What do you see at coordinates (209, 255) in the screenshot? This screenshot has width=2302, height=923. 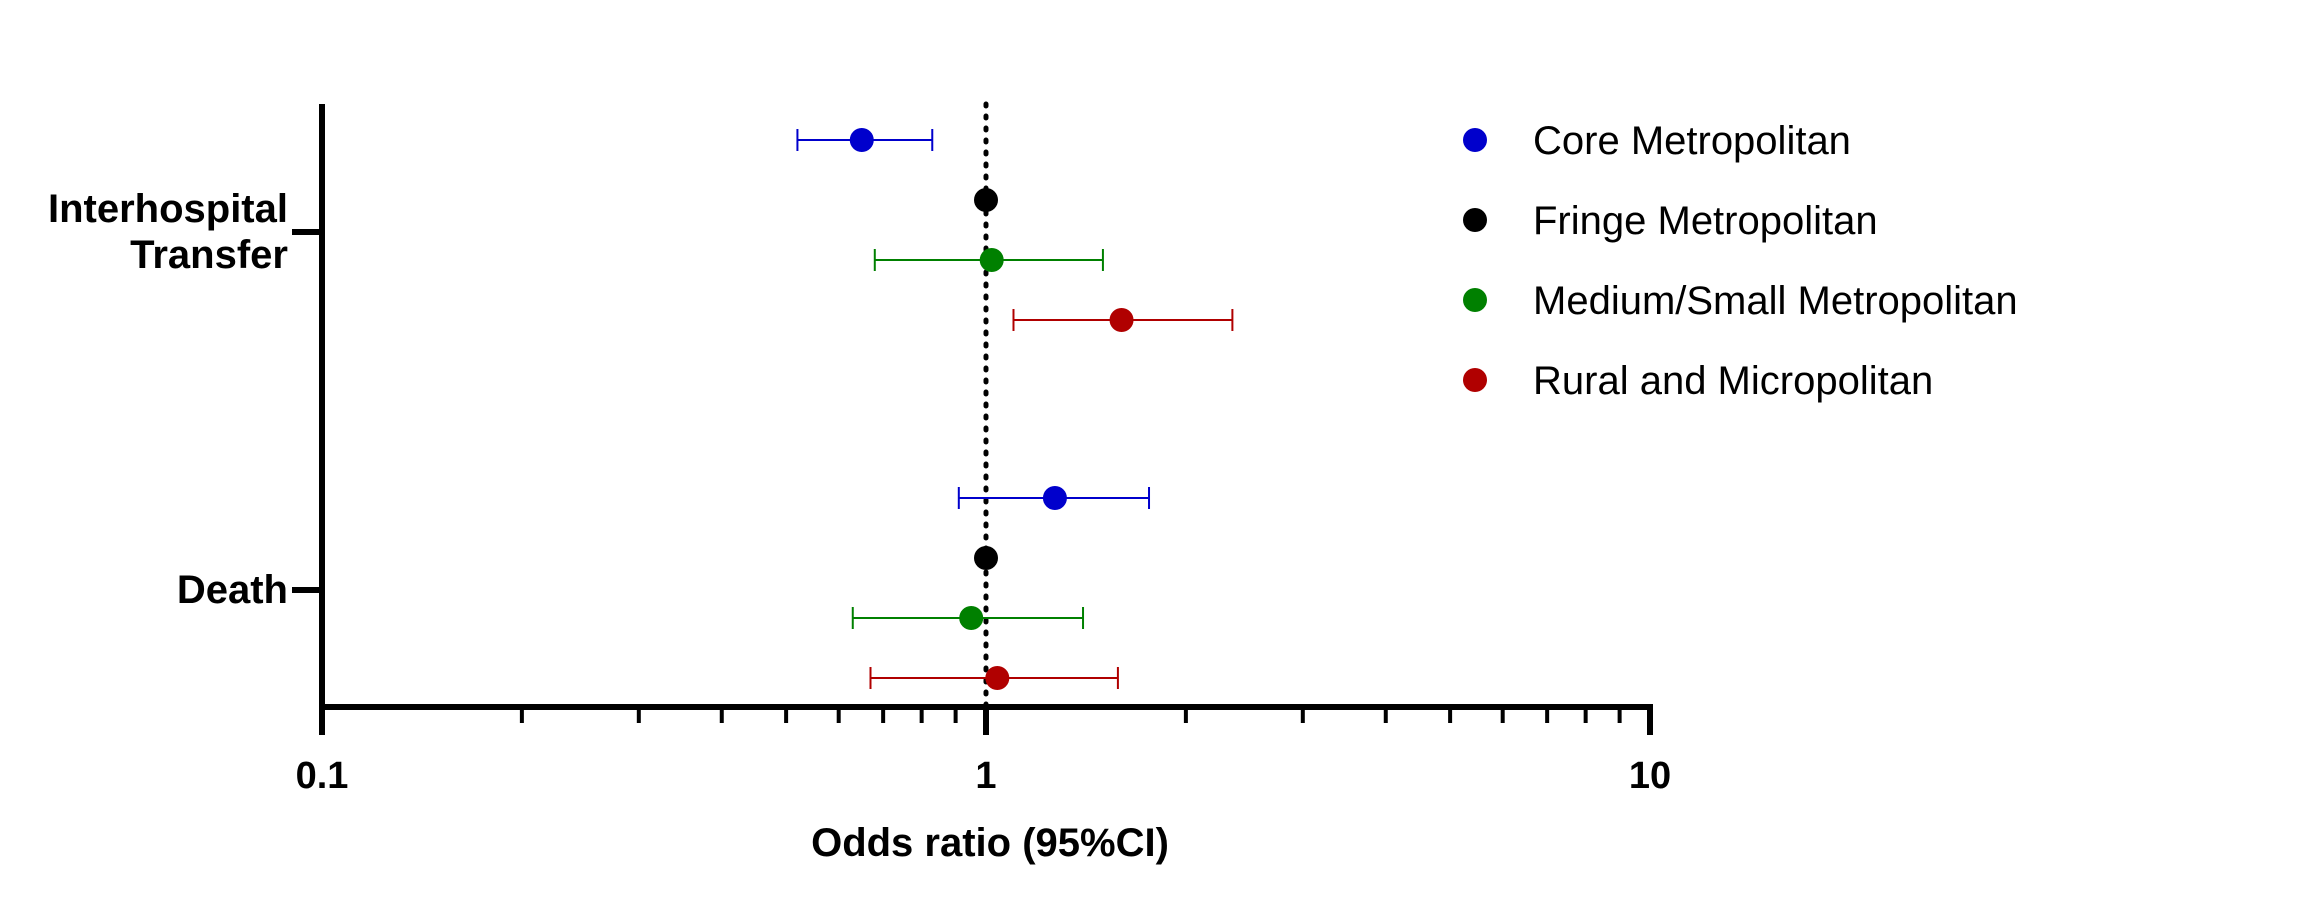 I see `y-group-label: Transfer` at bounding box center [209, 255].